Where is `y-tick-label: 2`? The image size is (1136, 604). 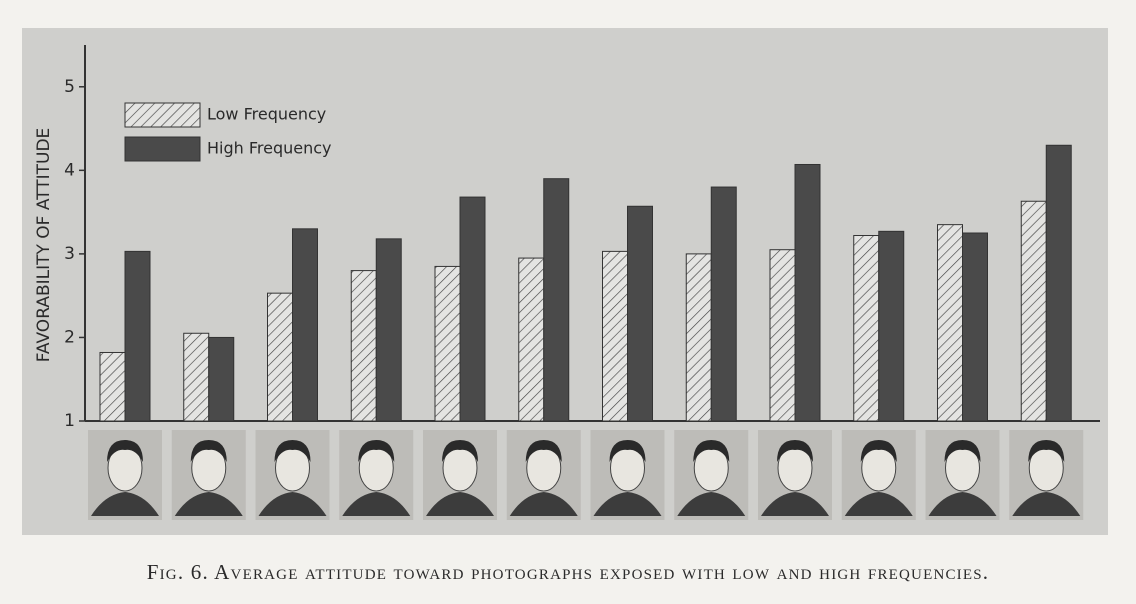 y-tick-label: 2 is located at coordinates (69, 337).